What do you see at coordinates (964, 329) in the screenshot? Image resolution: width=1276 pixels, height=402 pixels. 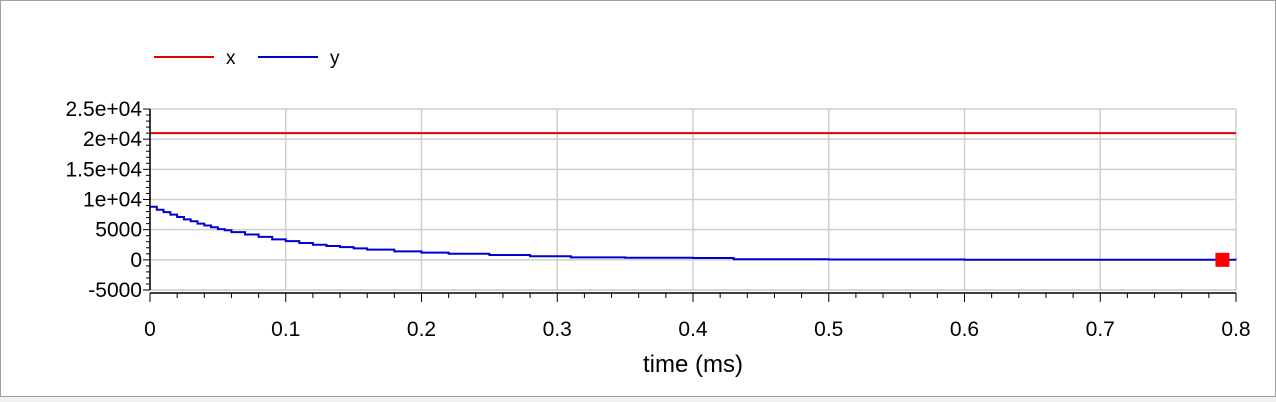 I see `x-tick-label: 0.6` at bounding box center [964, 329].